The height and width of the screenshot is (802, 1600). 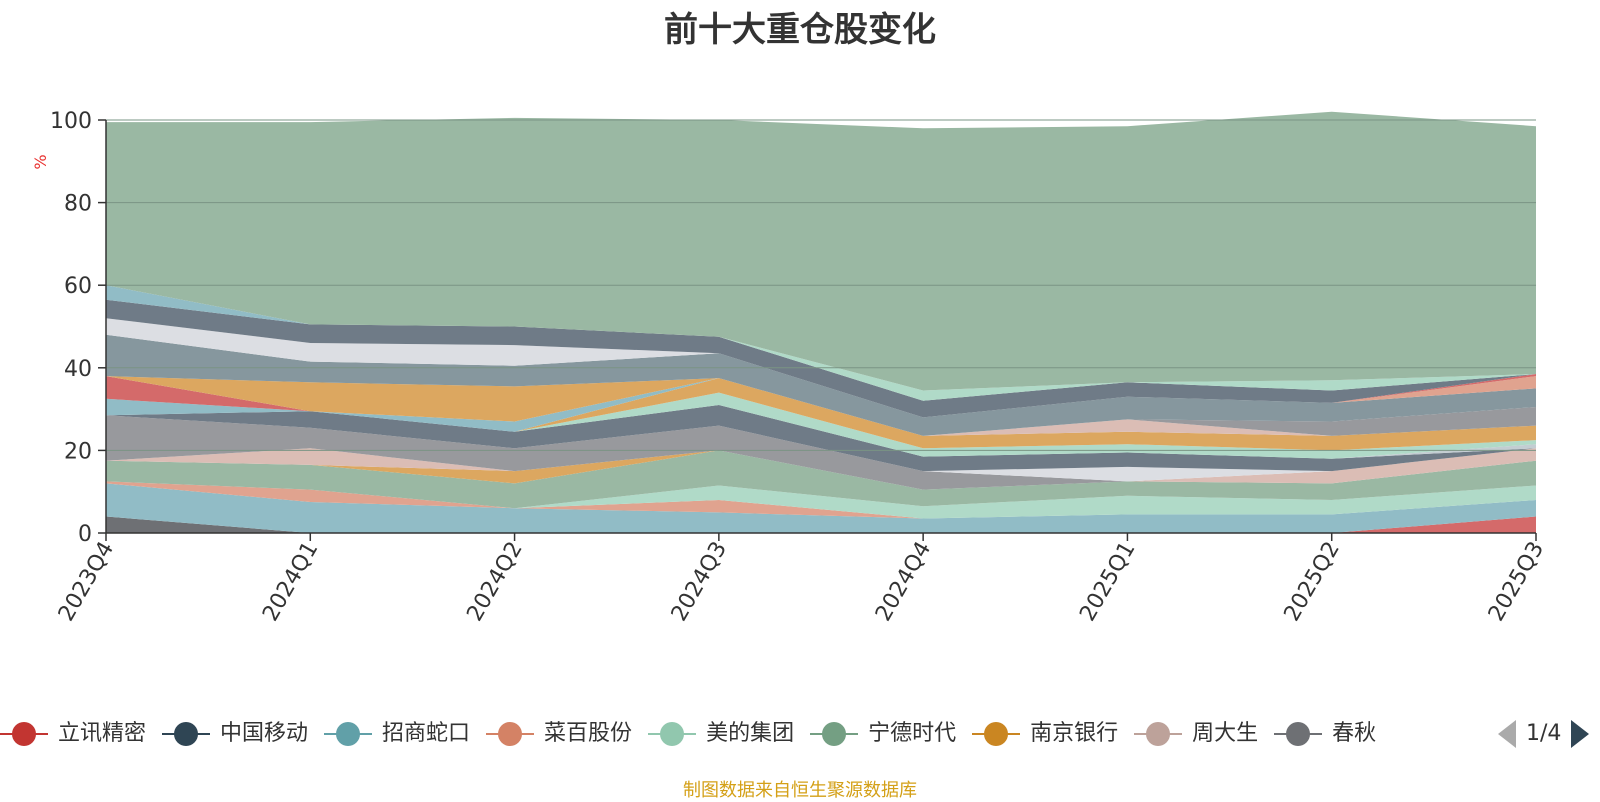 I want to click on previous-page-arrow-icon, so click(x=1507, y=734).